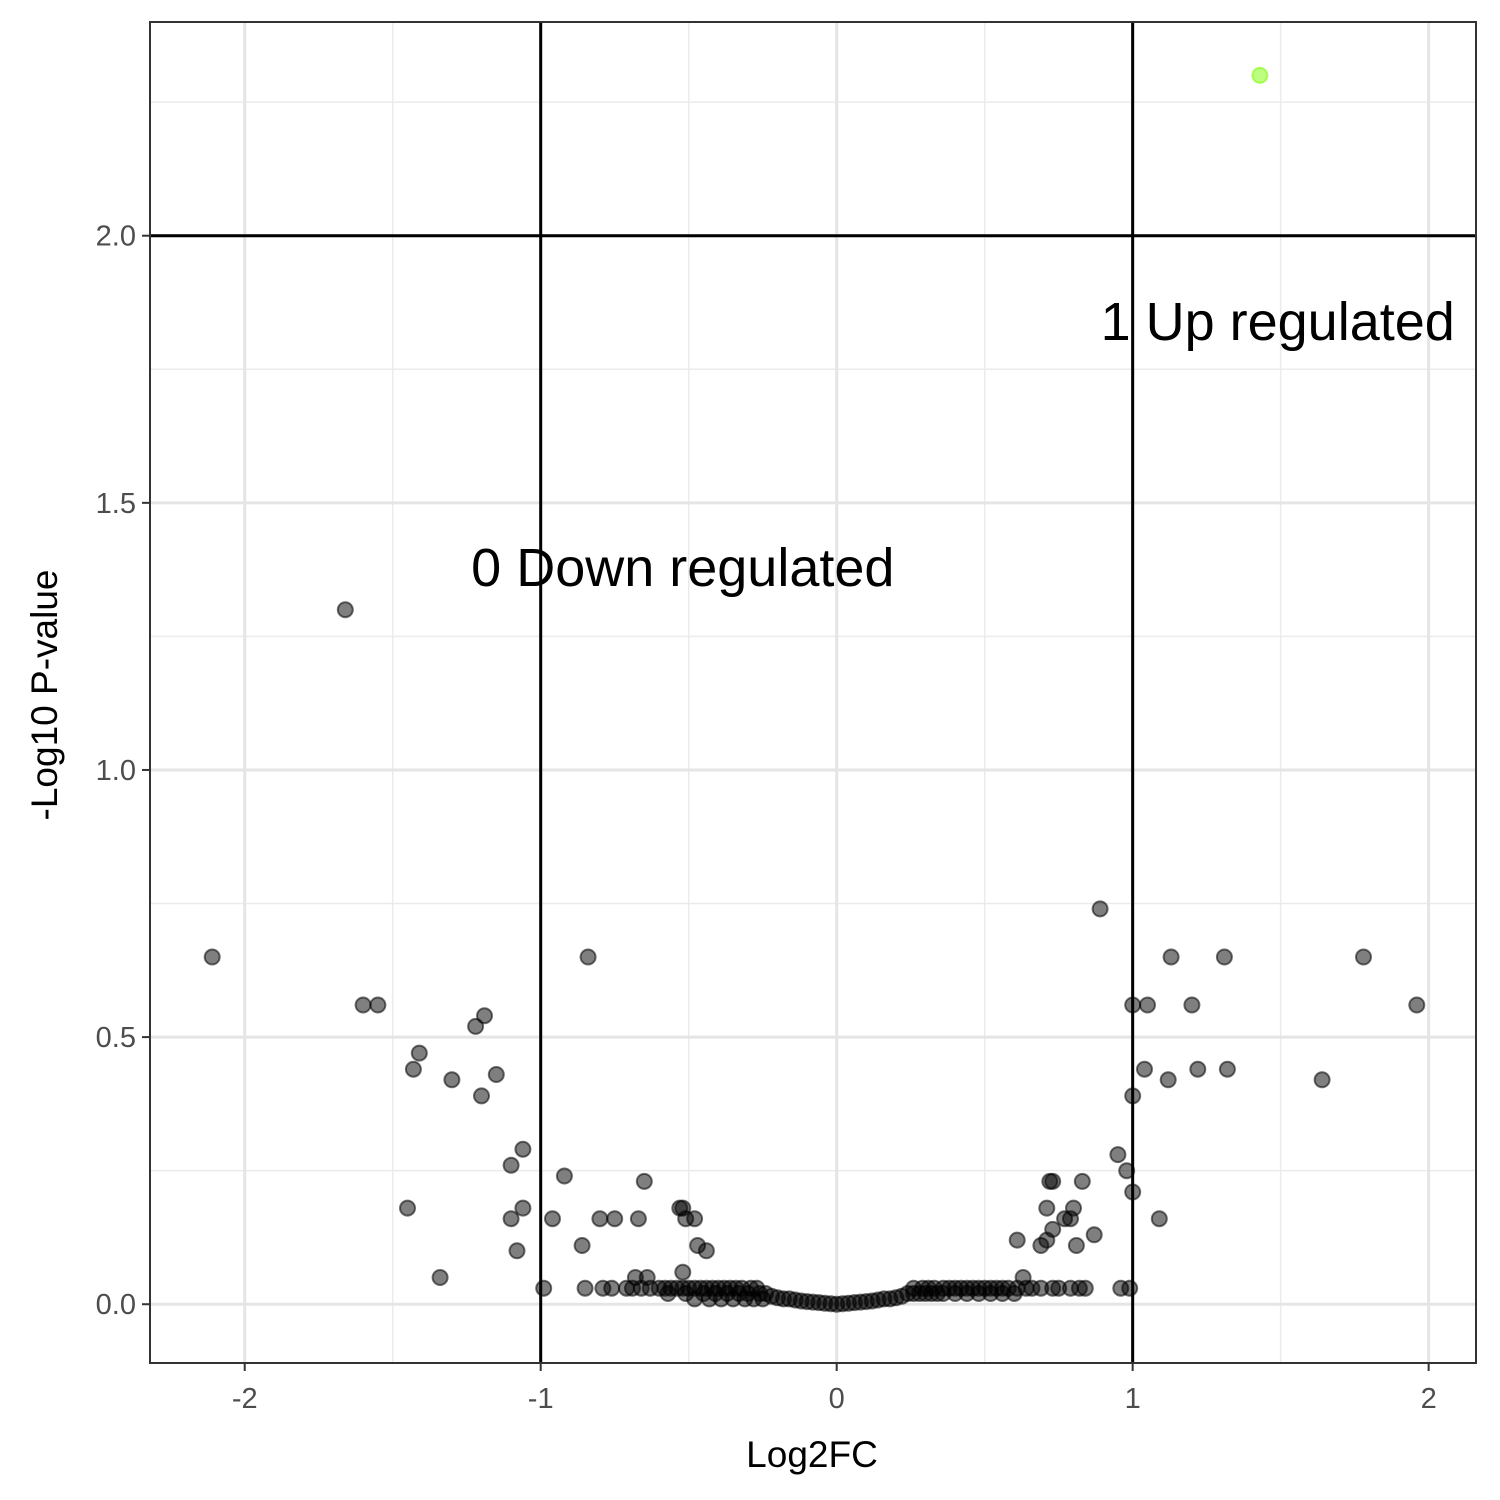  What do you see at coordinates (837, 1399) in the screenshot?
I see `x-tick-label: 0` at bounding box center [837, 1399].